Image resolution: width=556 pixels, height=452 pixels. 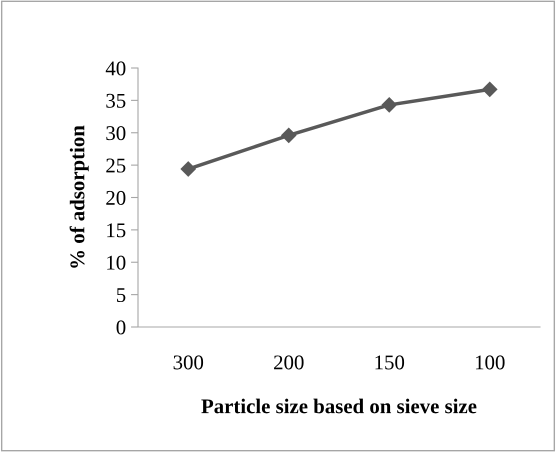 I want to click on x-tick-label: 150, so click(x=389, y=362).